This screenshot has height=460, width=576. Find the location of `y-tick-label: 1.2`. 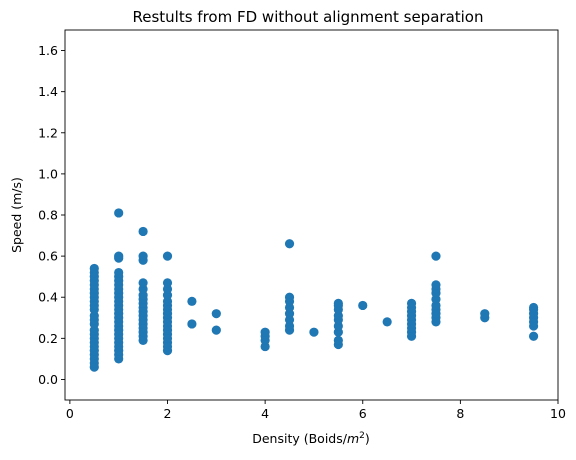

y-tick-label: 1.2 is located at coordinates (48, 132).